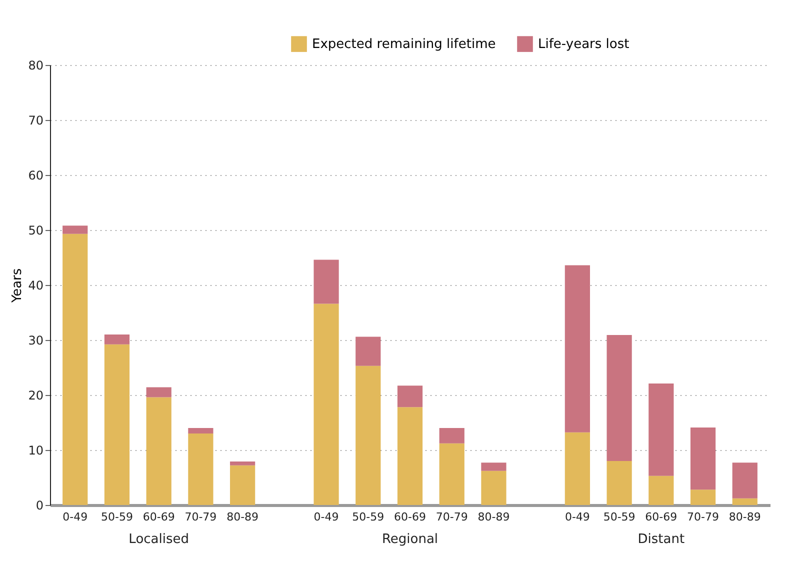 The width and height of the screenshot is (789, 562). Describe the element at coordinates (158, 539) in the screenshot. I see `text: Localised` at that location.